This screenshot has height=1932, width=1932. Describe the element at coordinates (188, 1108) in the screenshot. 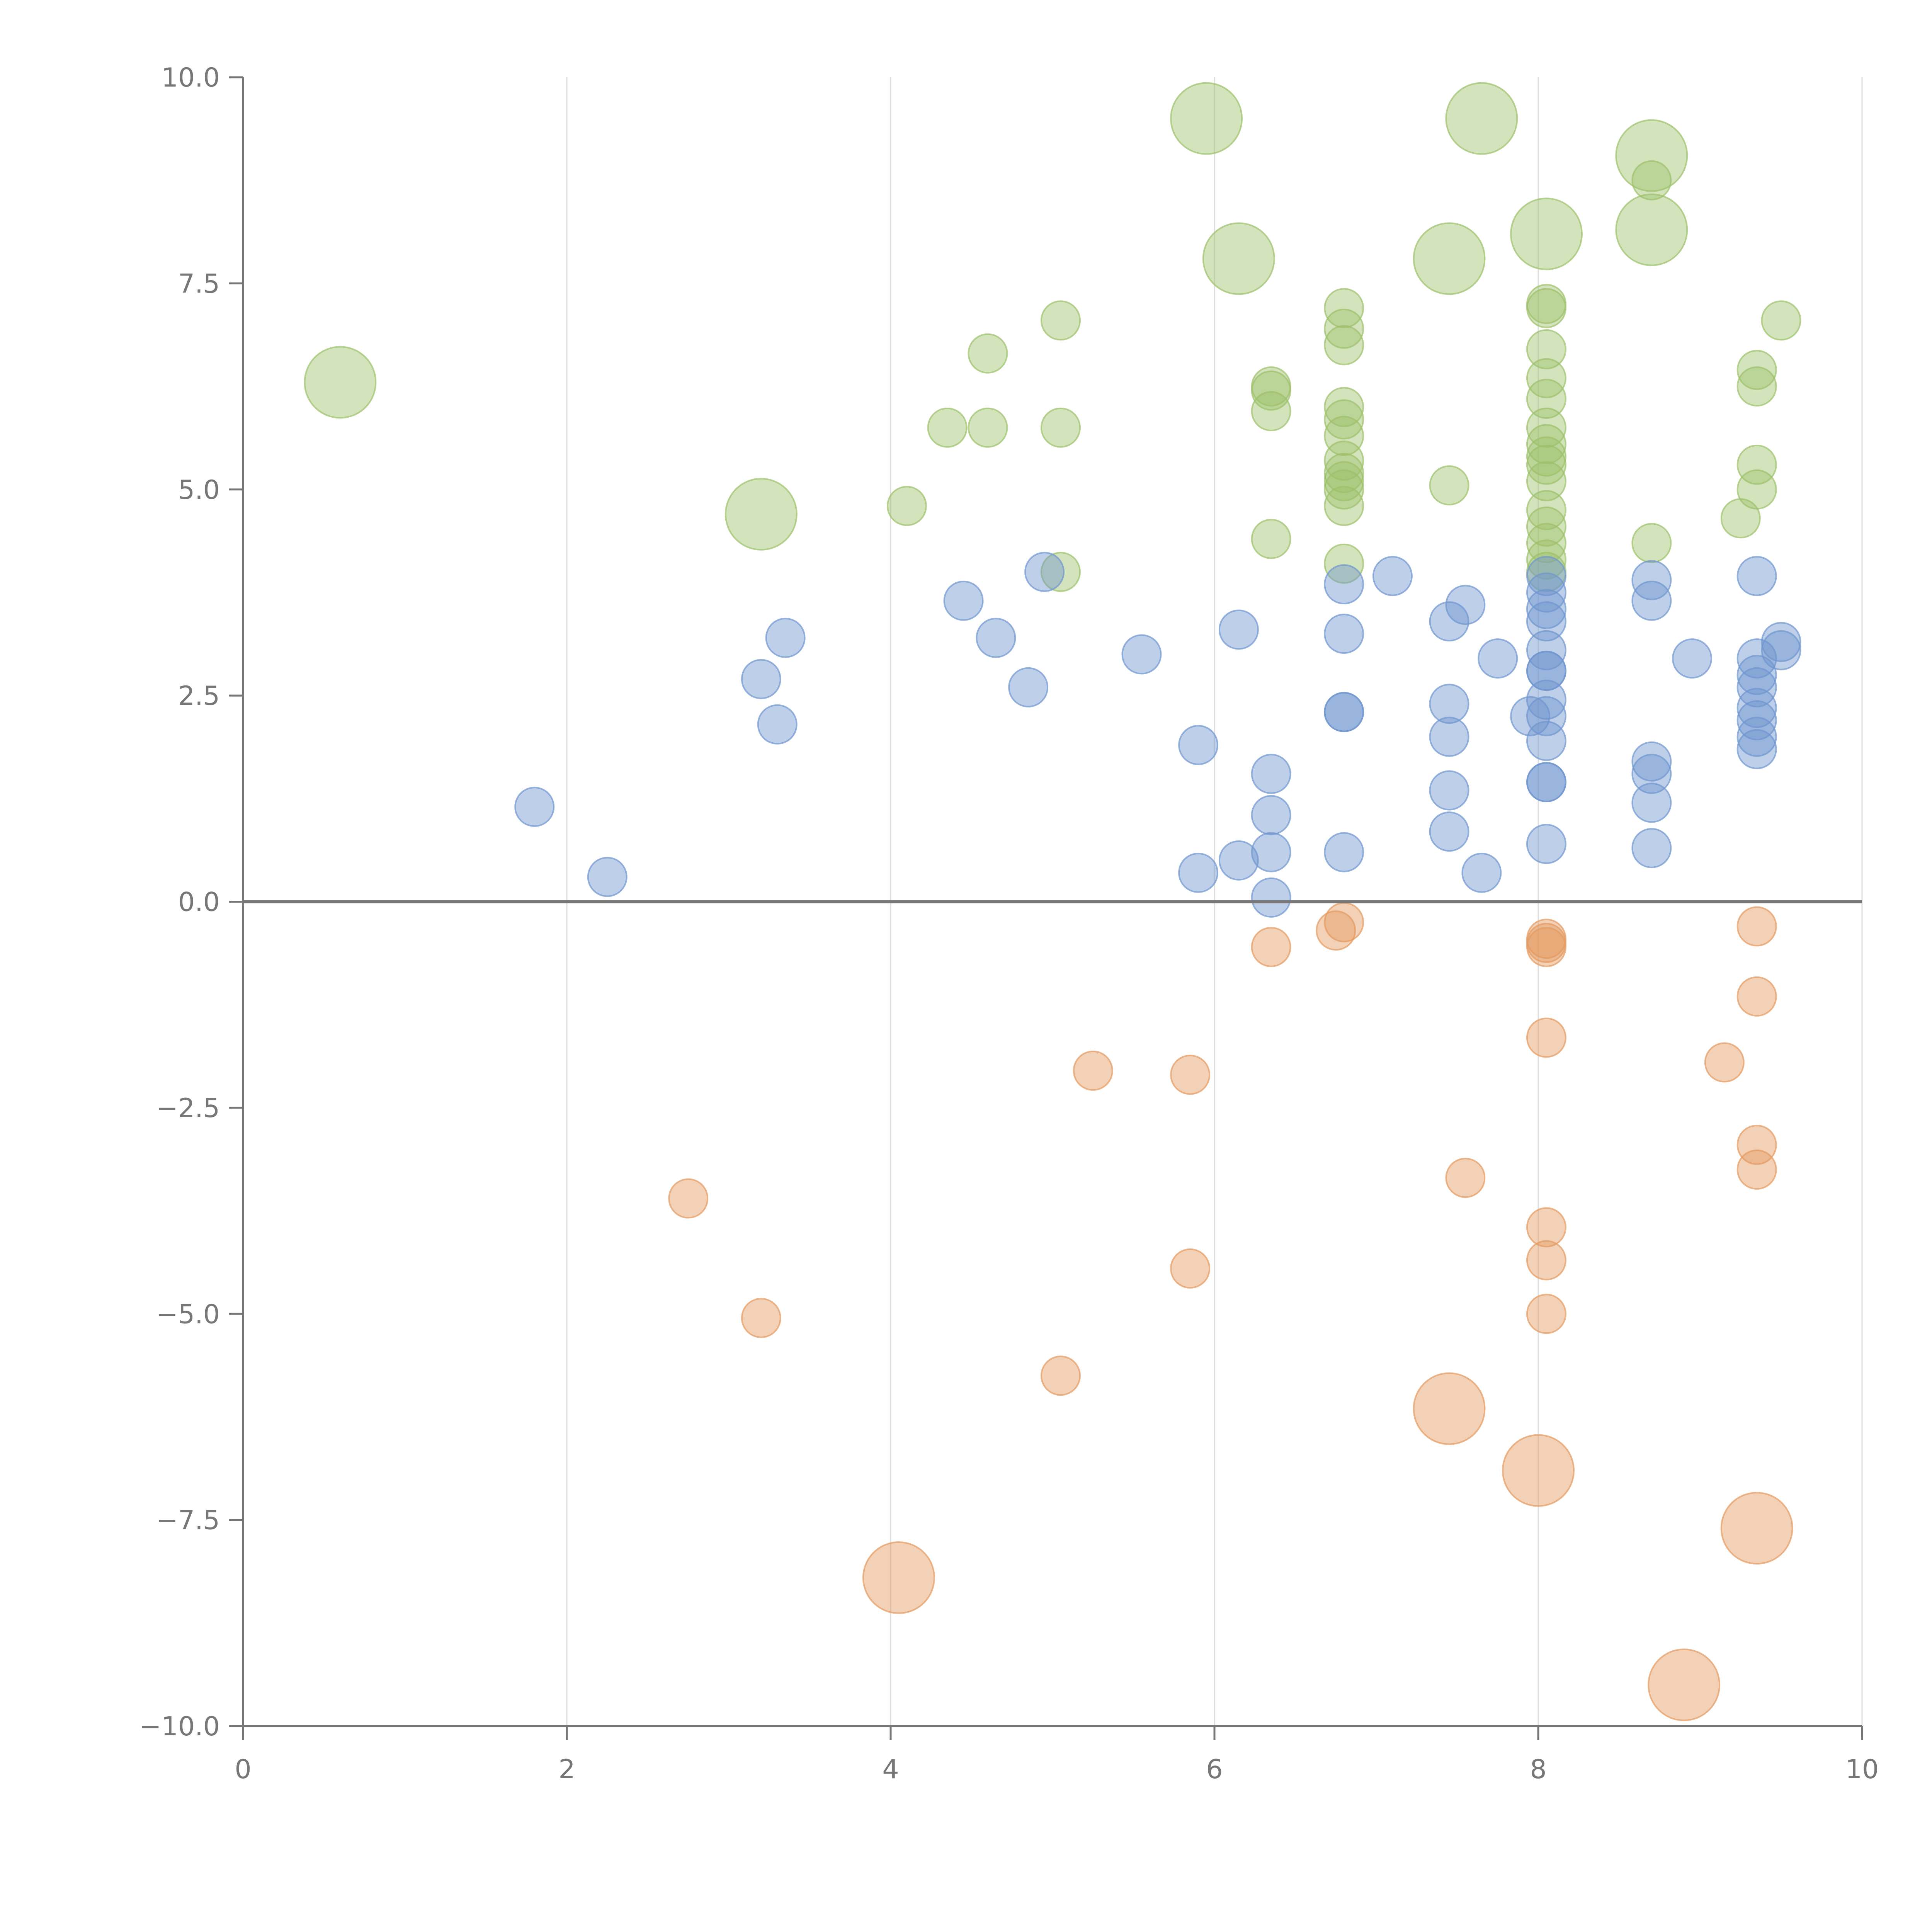

I see `y-tick-label: −2.5` at that location.